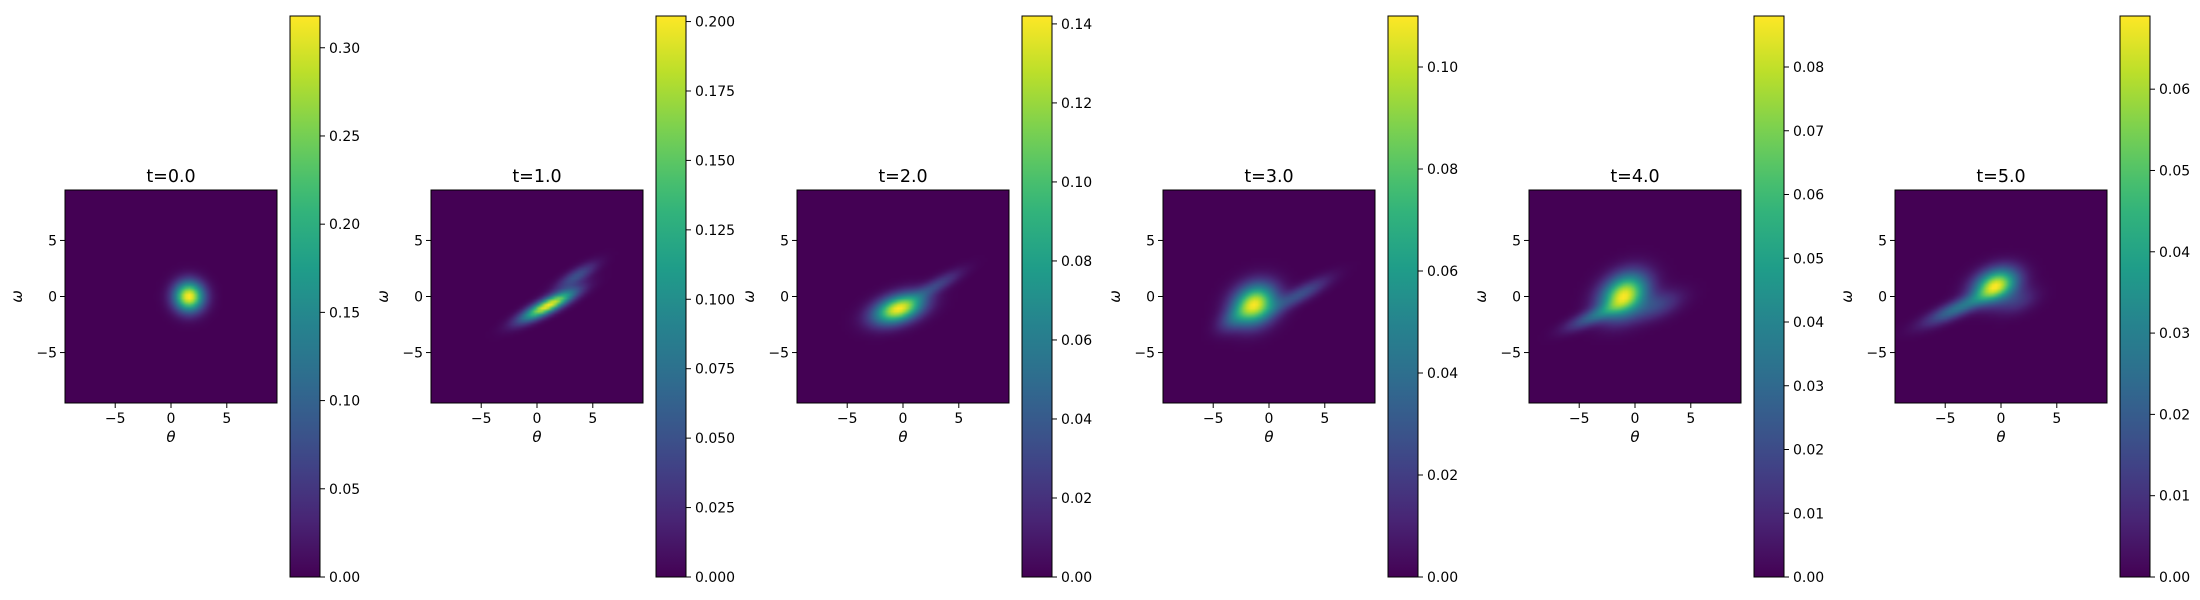  Describe the element at coordinates (344, 313) in the screenshot. I see `colorbar-tick-label: 0.15` at that location.